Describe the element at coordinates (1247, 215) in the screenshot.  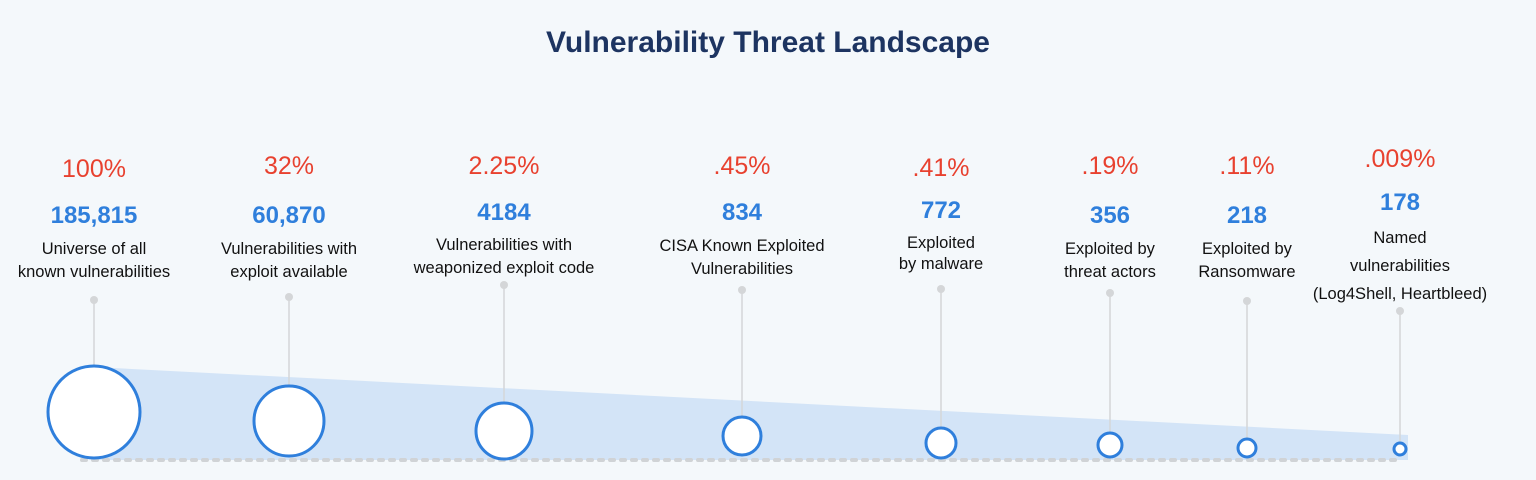
I see `stage-count: 218` at that location.